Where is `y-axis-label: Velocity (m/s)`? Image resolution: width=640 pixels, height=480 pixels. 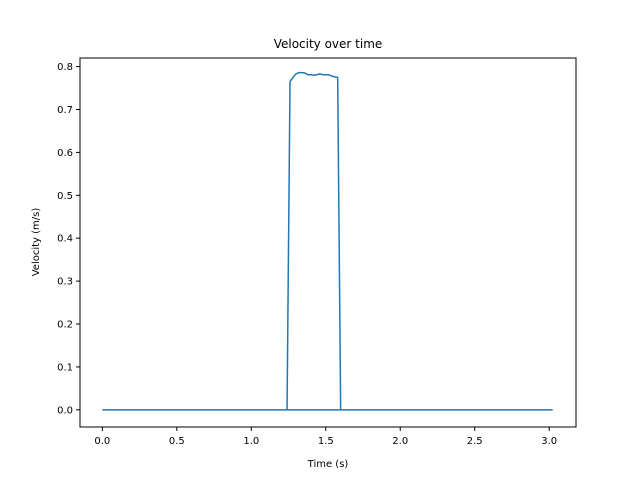 y-axis-label: Velocity (m/s) is located at coordinates (36, 242).